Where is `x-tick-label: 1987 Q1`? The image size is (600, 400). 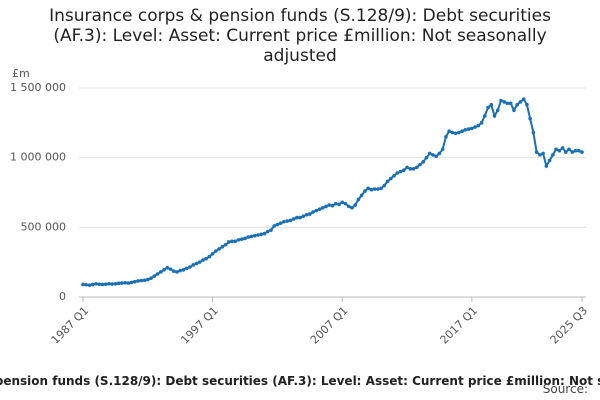
x-tick-label: 1987 Q1 is located at coordinates (70, 325).